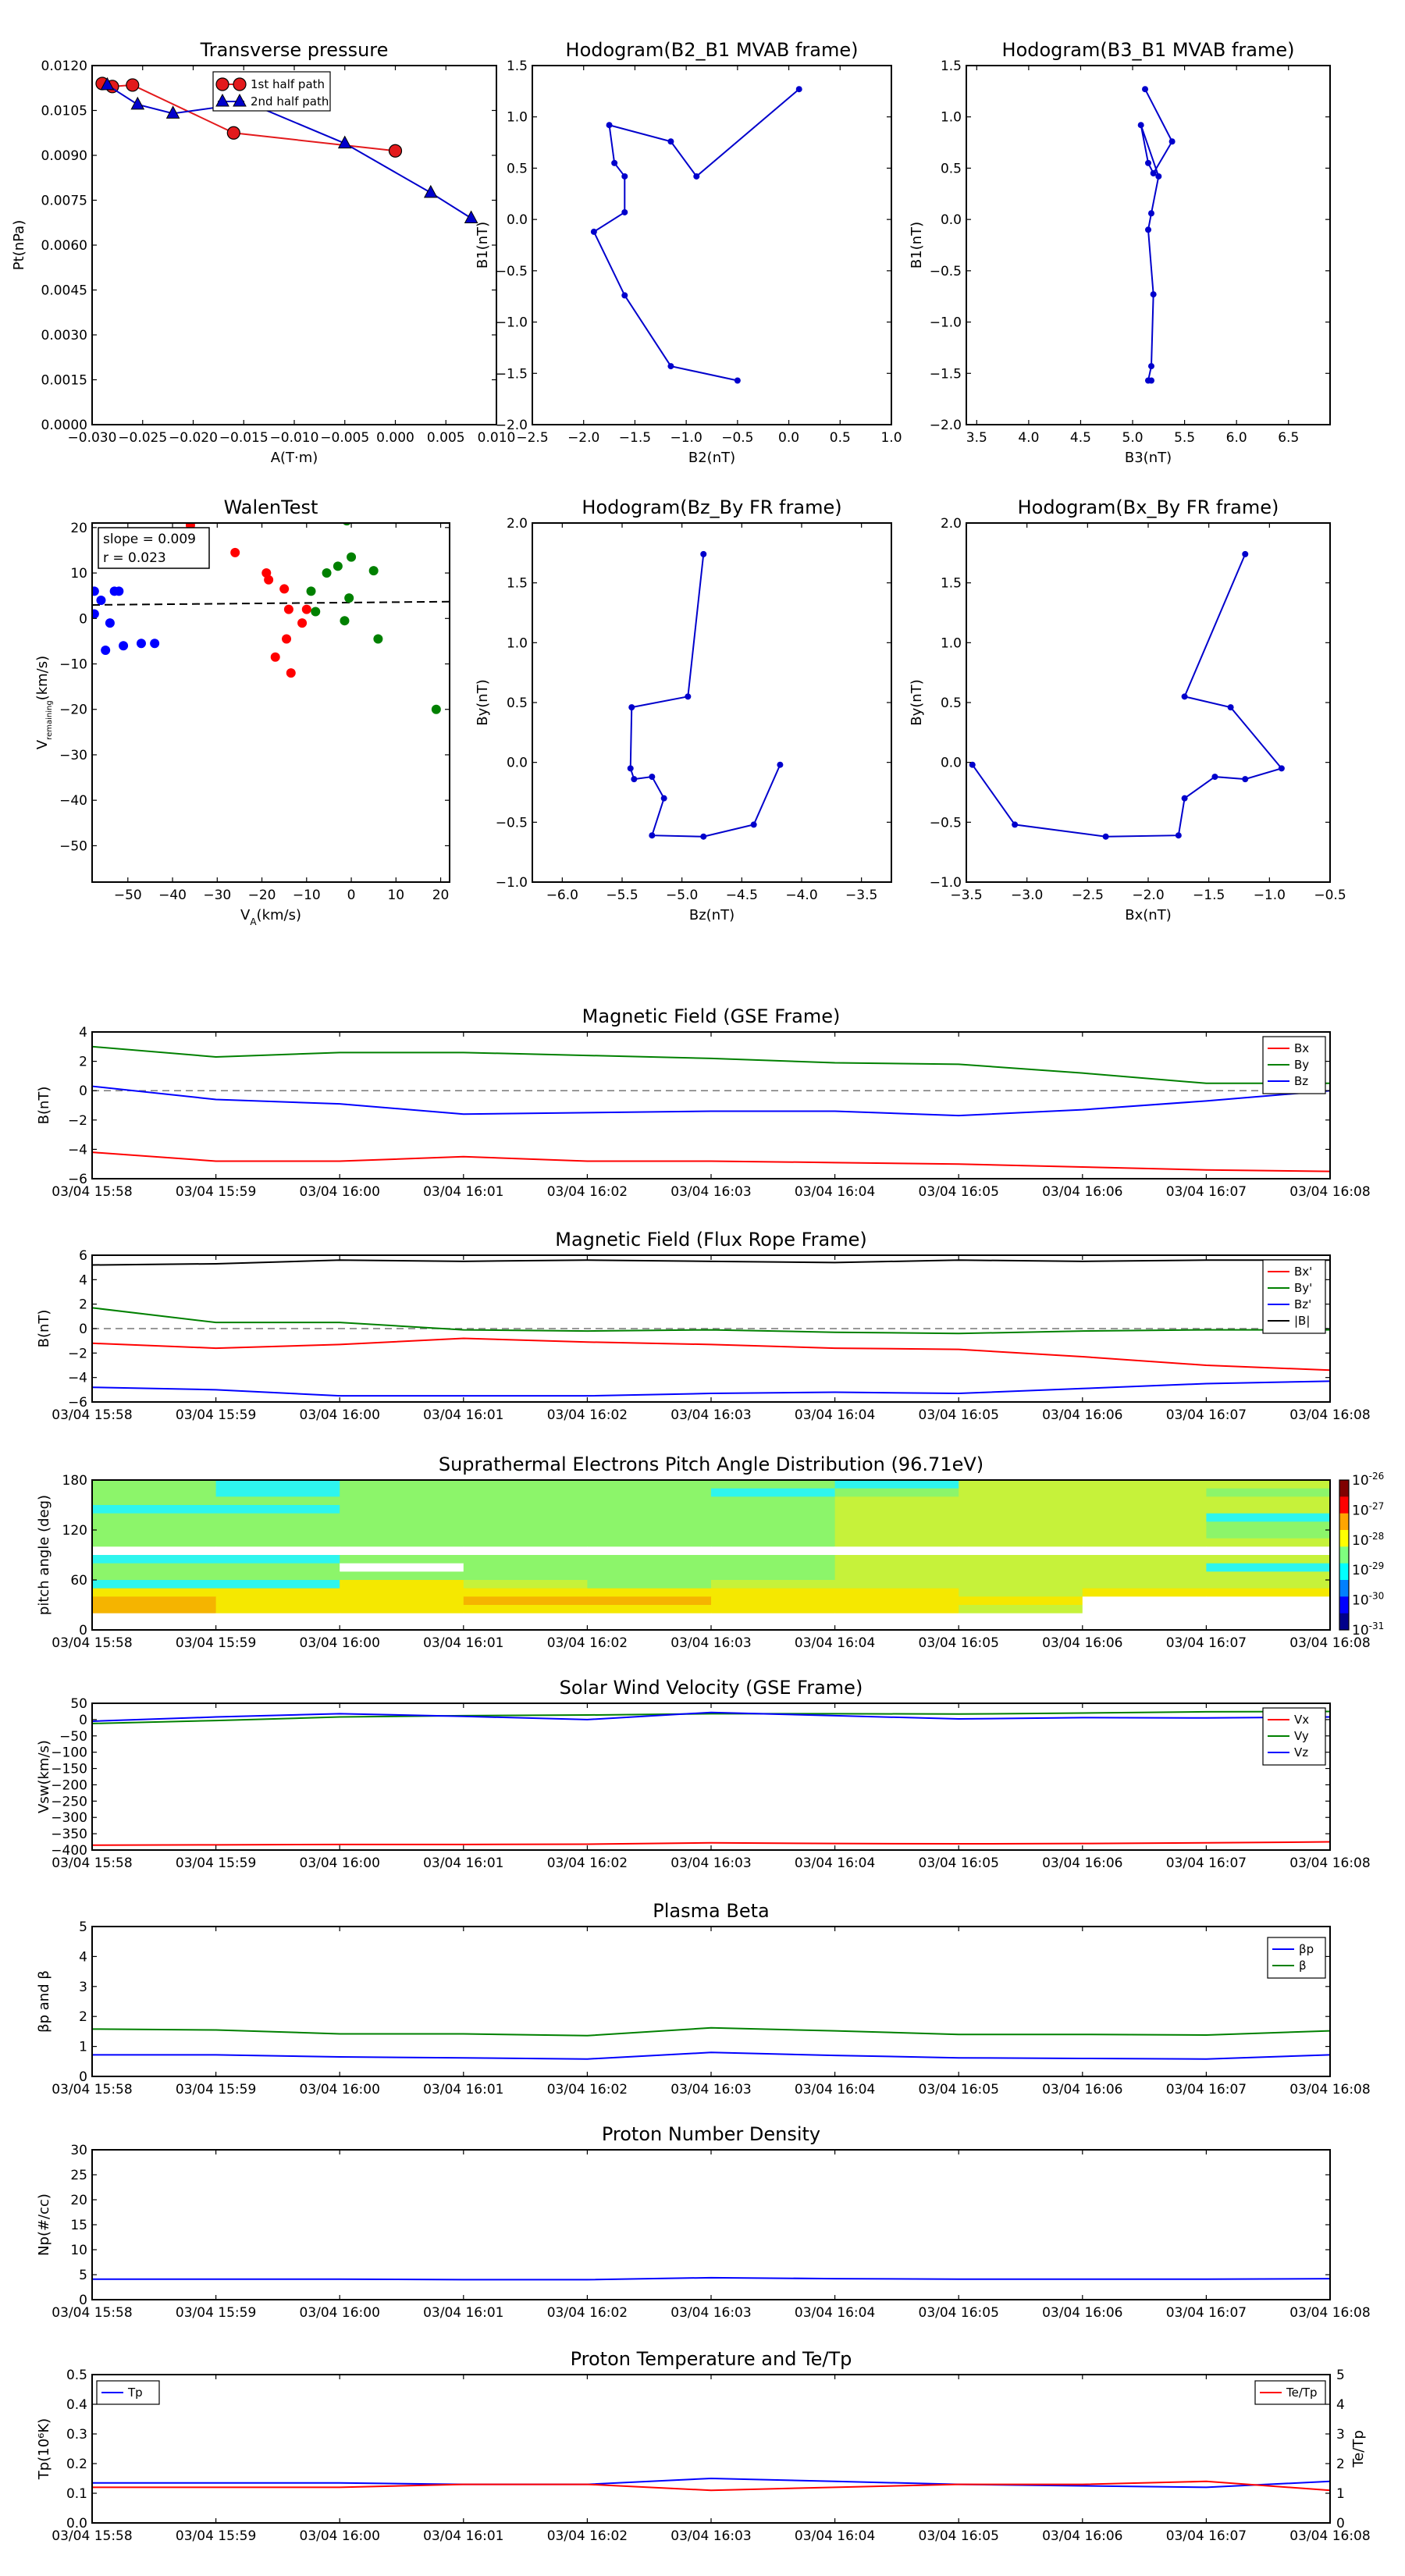  Describe the element at coordinates (271, 507) in the screenshot. I see `chart-title: WalenTest` at that location.